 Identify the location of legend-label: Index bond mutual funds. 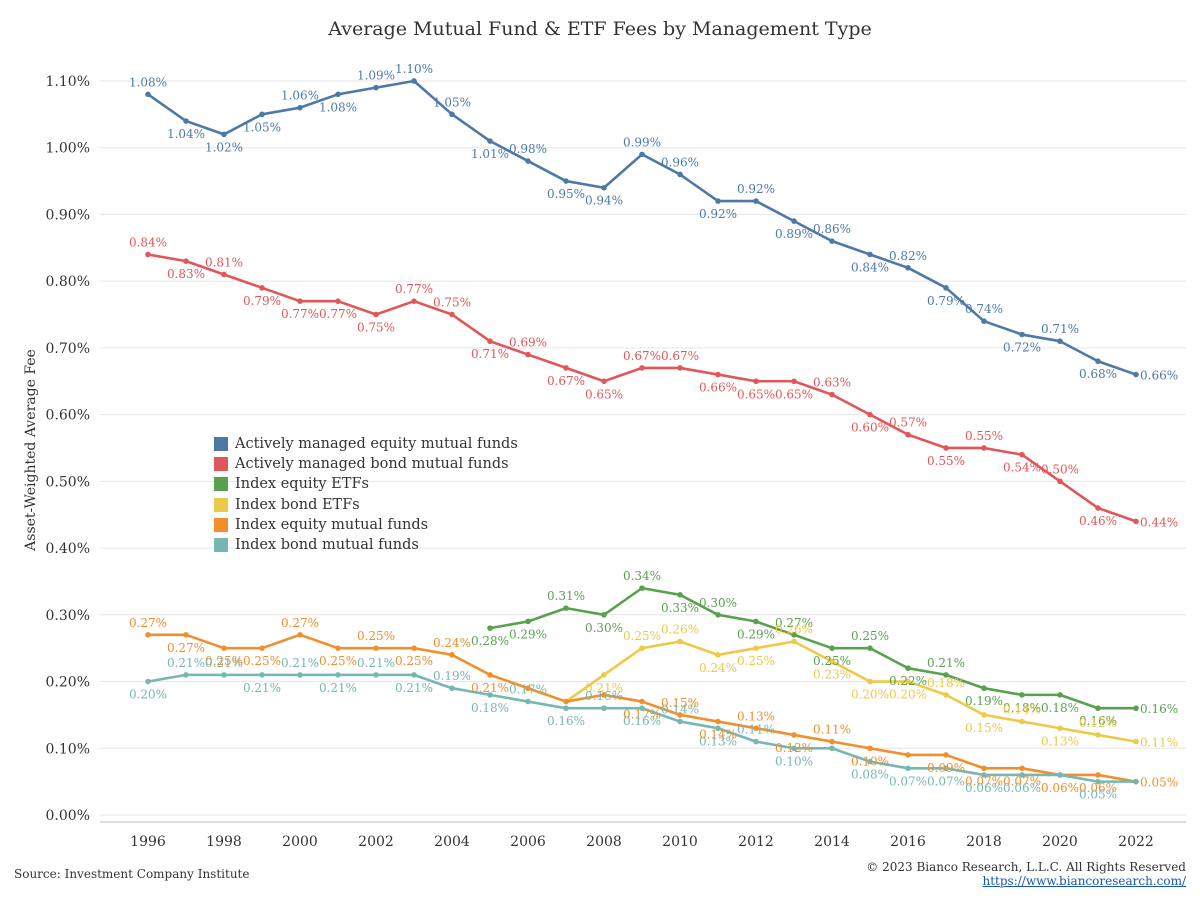
(327, 545).